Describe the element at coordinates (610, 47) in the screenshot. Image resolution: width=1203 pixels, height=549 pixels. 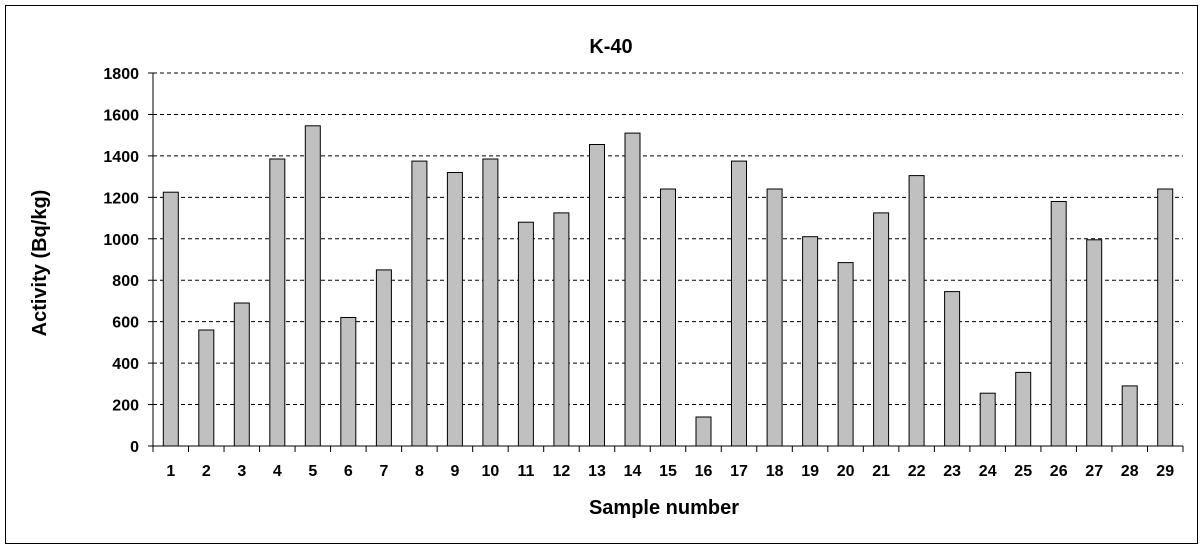
I see `chart-title: K-40` at that location.